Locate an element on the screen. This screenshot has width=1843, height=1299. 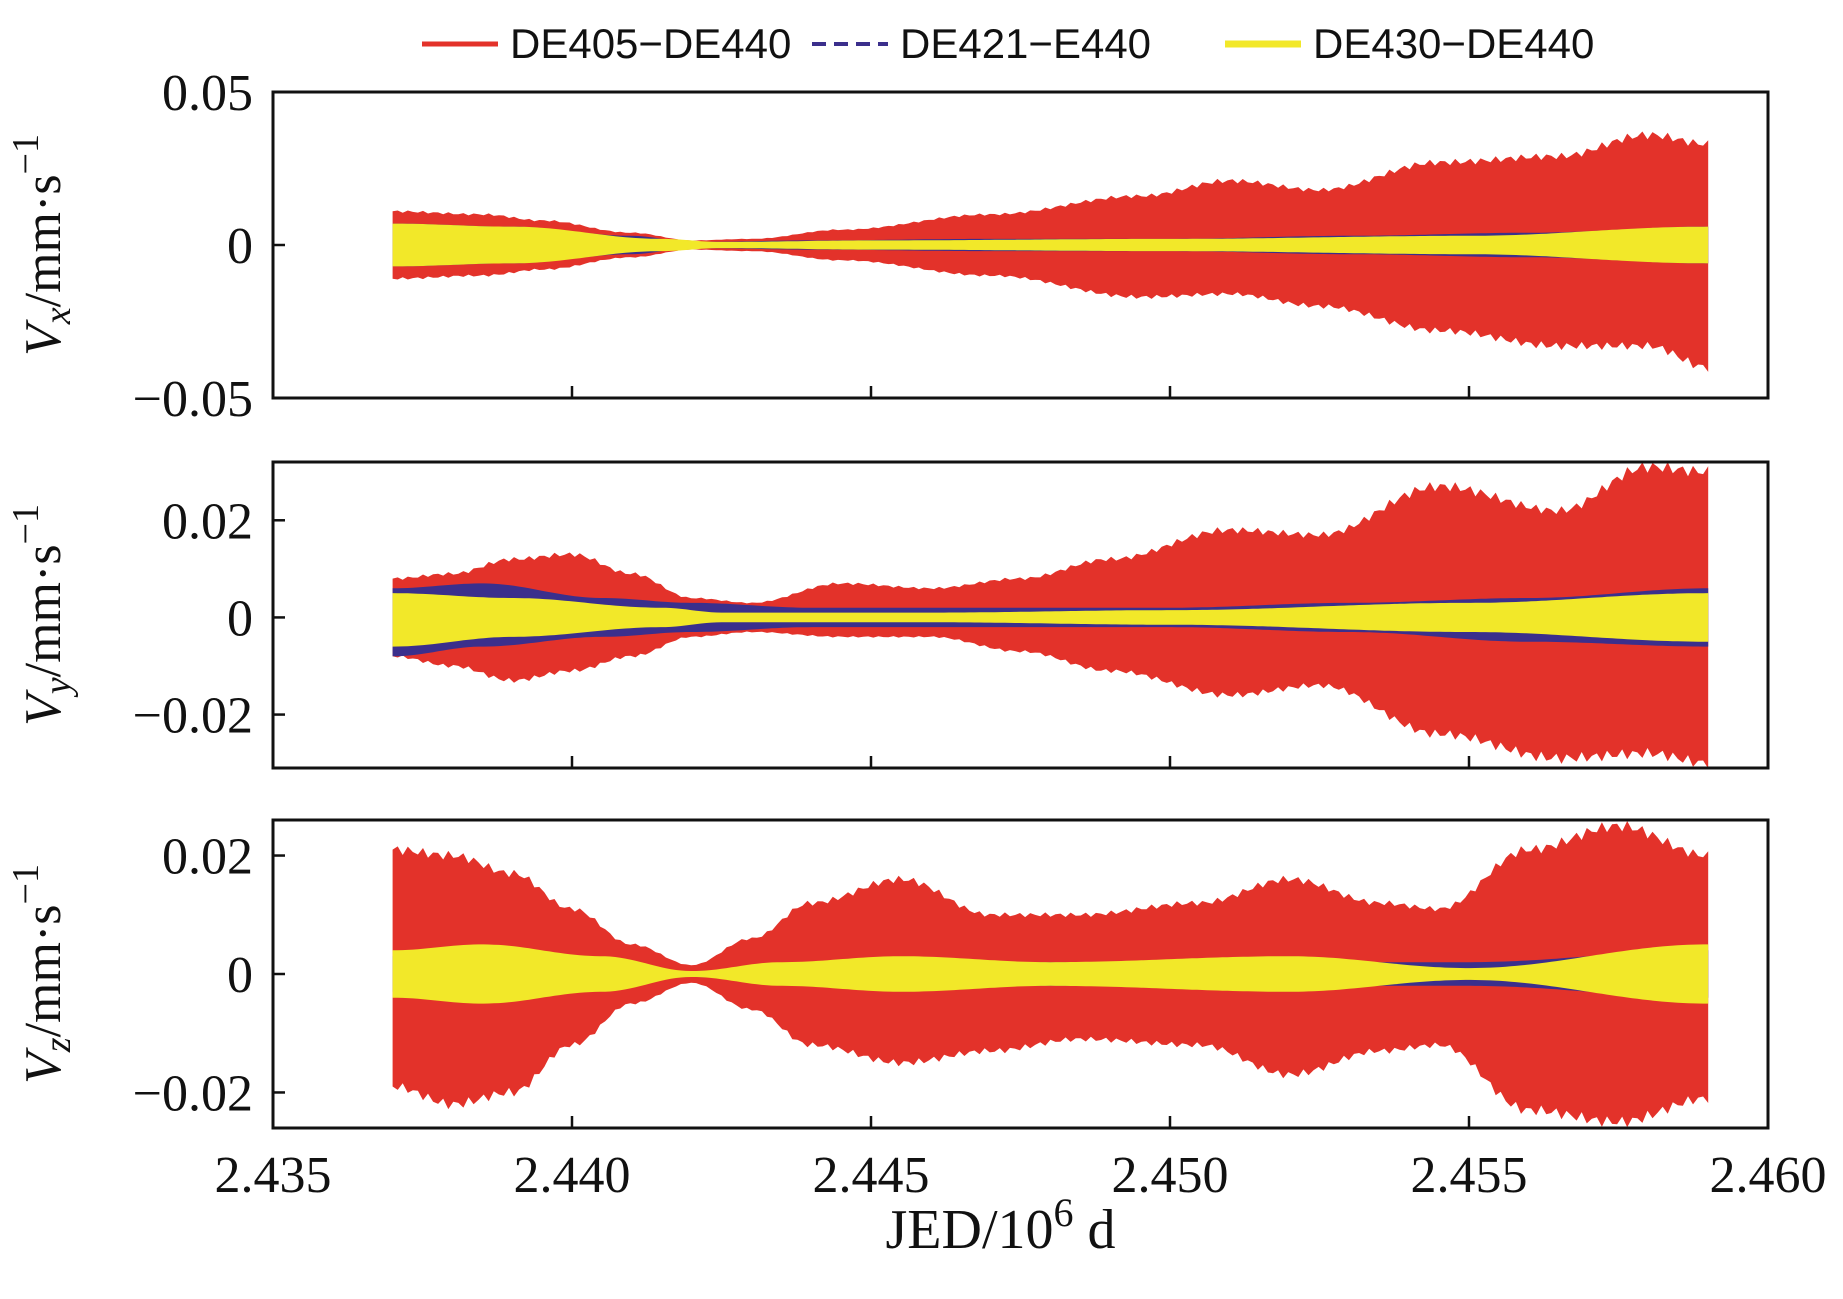
y-axis-label: Vy/mm·s−1 is located at coordinates (42, 615).